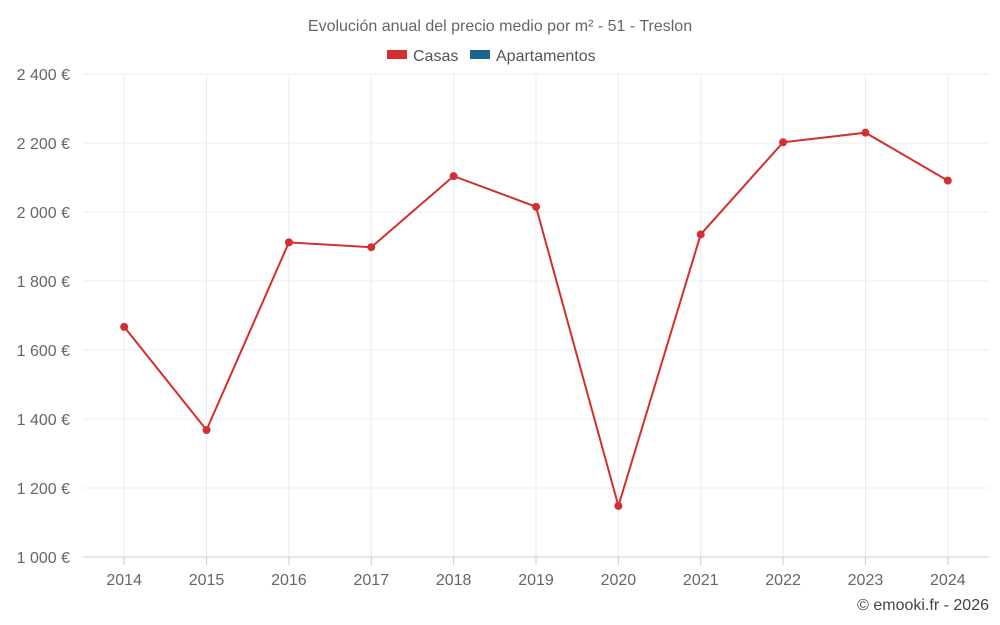 The width and height of the screenshot is (1000, 625). I want to click on y-tick-label: 1 600 €, so click(43, 351).